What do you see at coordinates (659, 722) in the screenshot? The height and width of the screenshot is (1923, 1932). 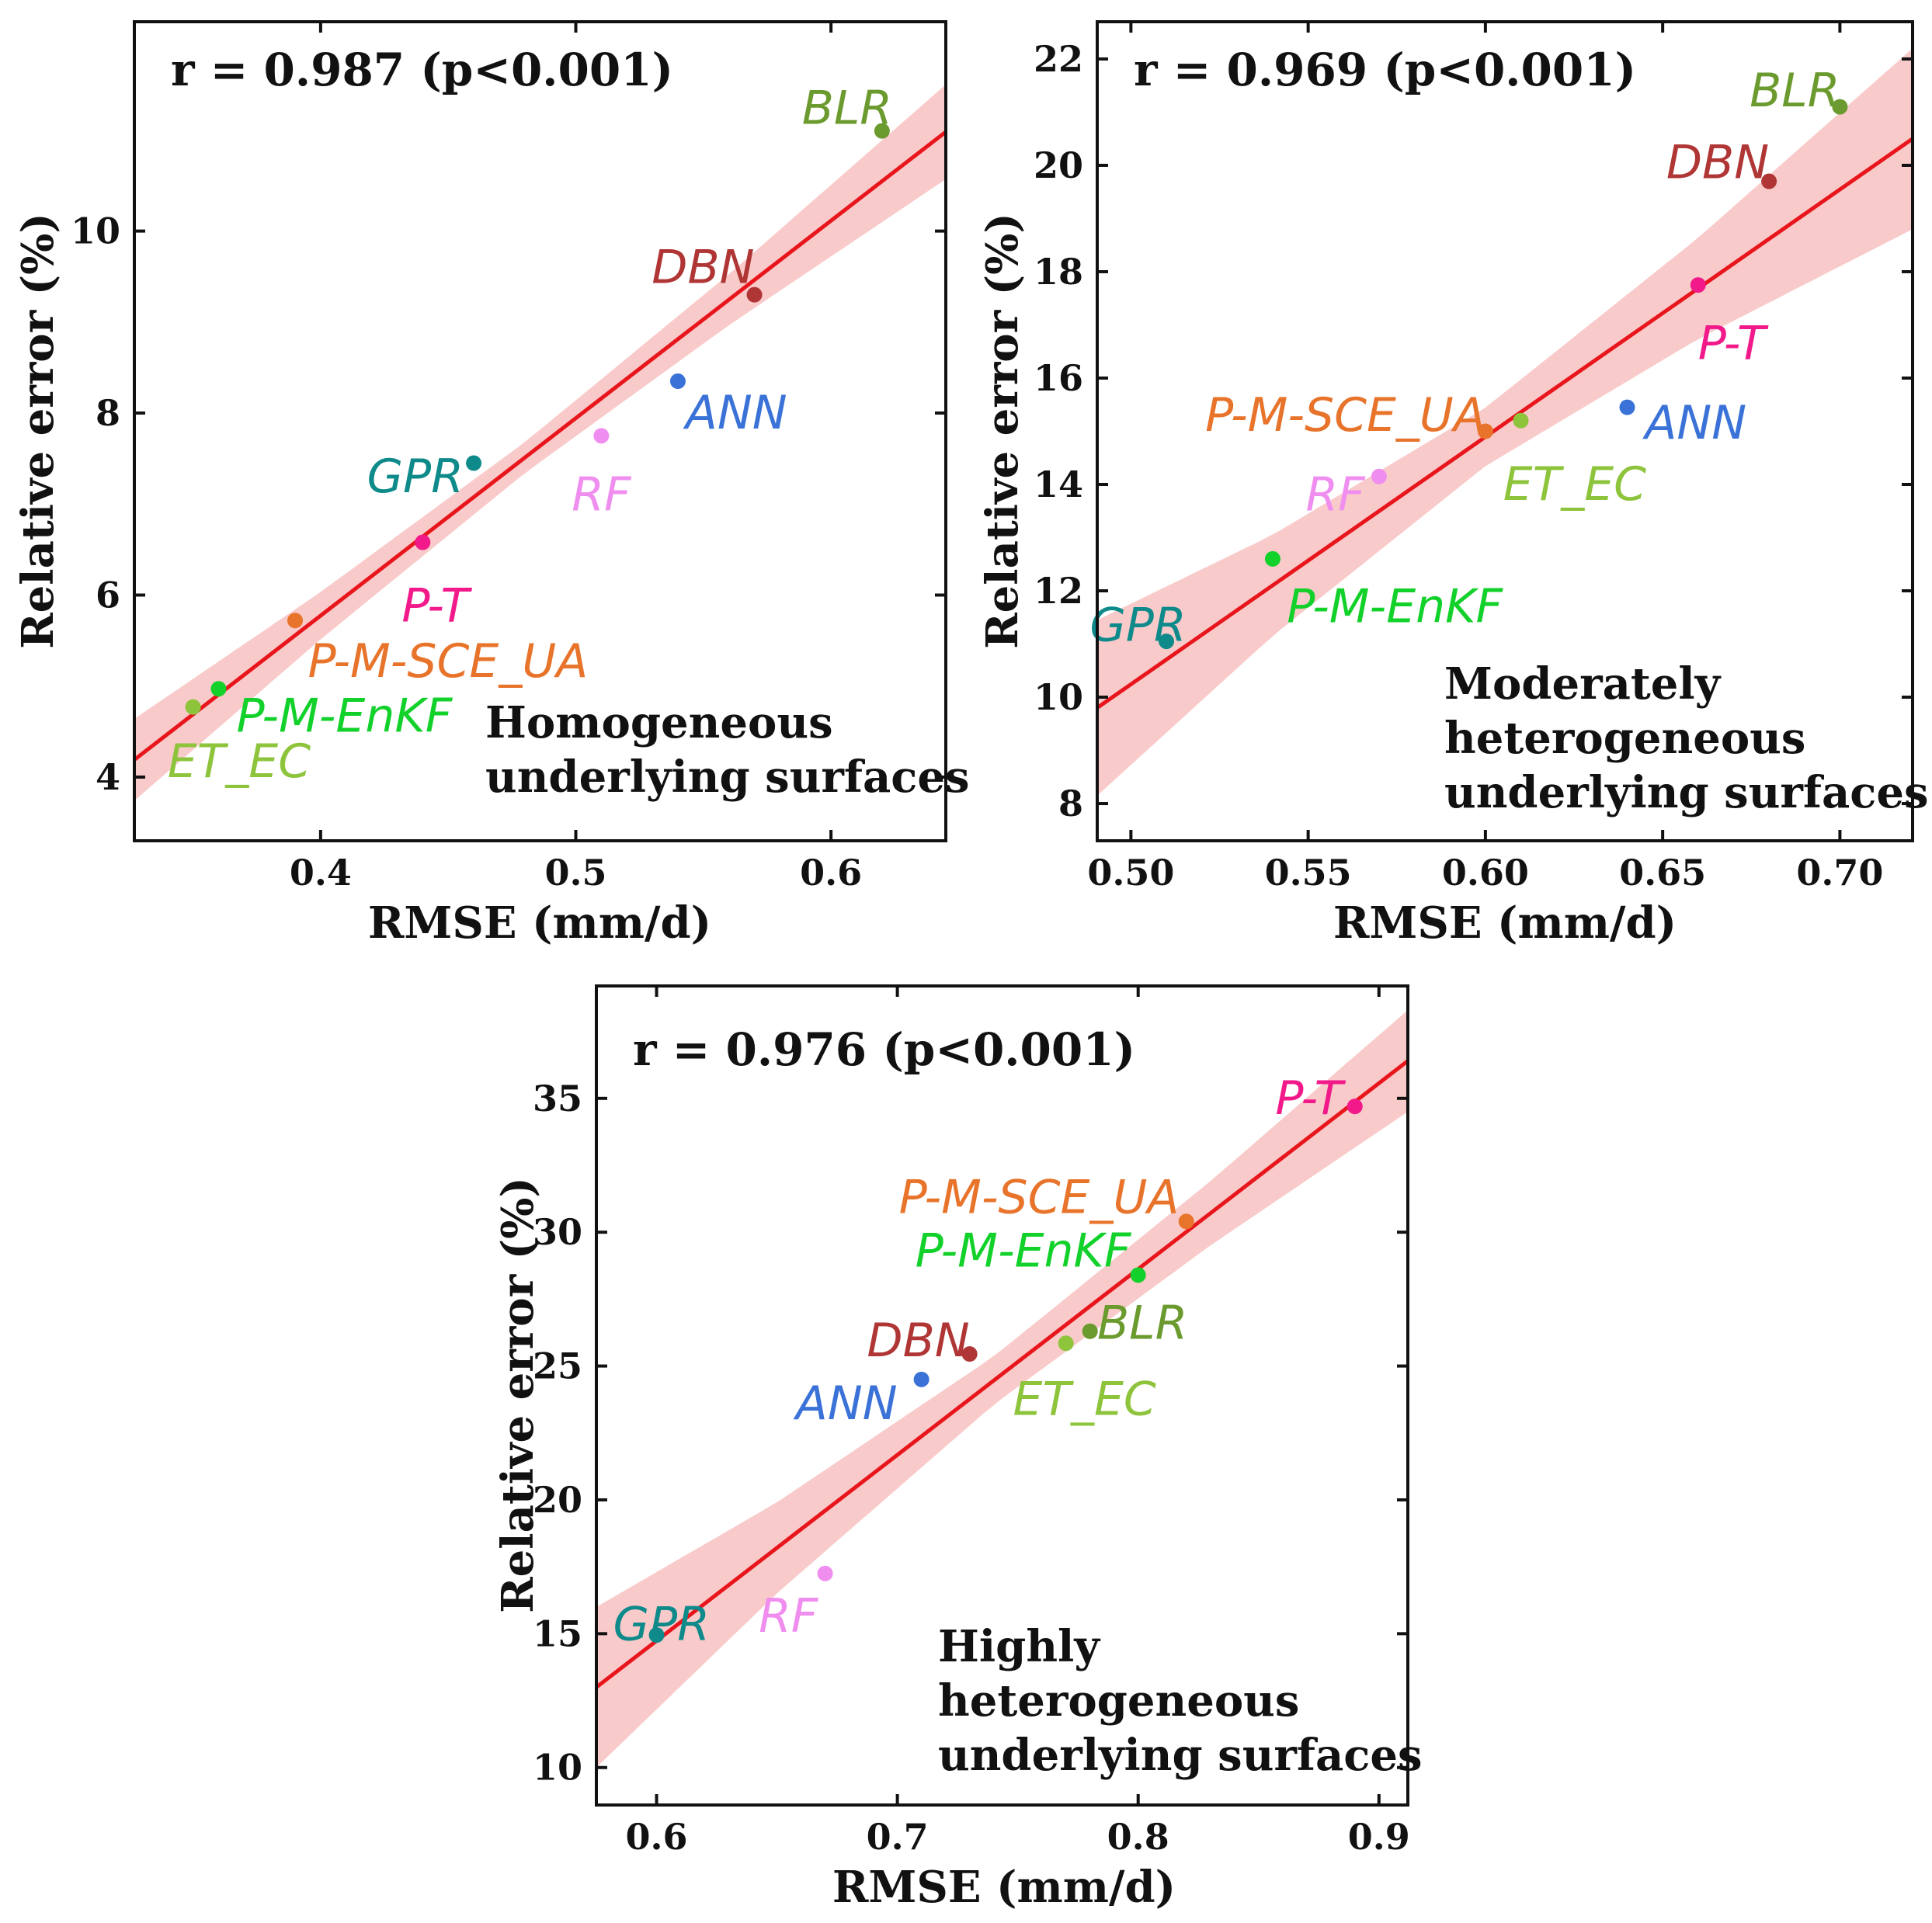 I see `surface-note-line-1: Homogeneous` at bounding box center [659, 722].